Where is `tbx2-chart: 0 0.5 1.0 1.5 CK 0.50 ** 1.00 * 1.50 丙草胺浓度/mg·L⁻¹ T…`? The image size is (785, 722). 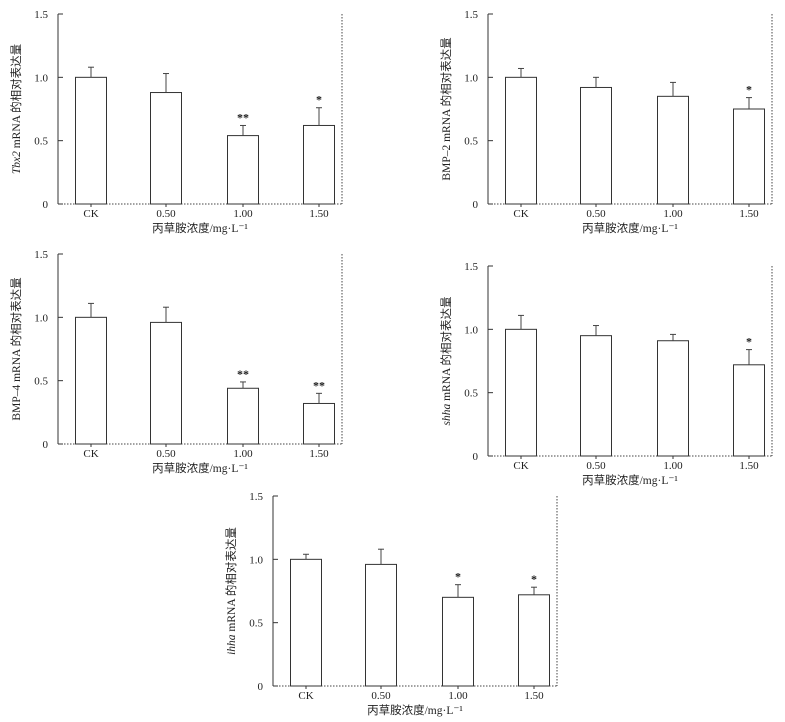
tbx2-chart: 0 0.5 1.0 1.5 CK 0.50 ** 1.00 * 1.50 丙草胺浓度/mg·L⁻¹ T… is located at coordinates (176, 122).